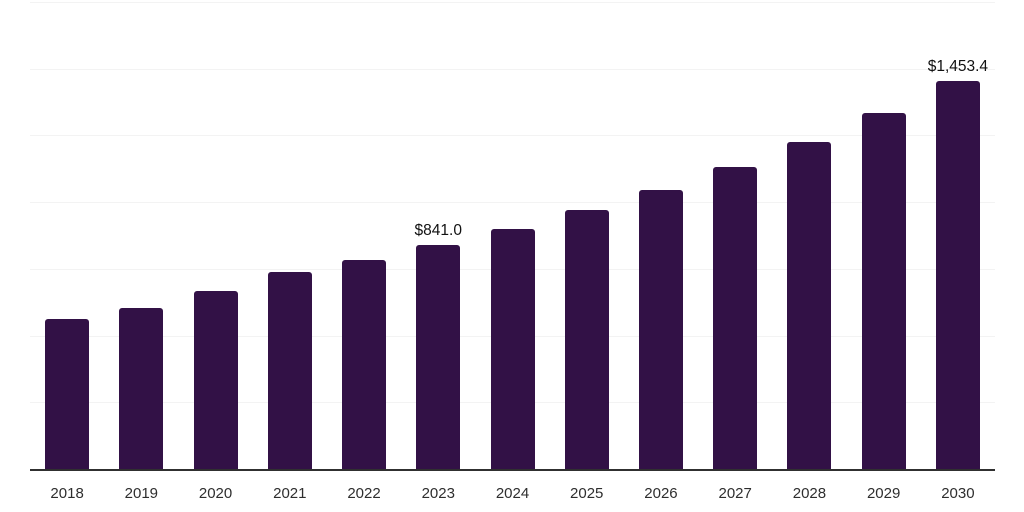 Image resolution: width=1024 pixels, height=512 pixels. What do you see at coordinates (141, 493) in the screenshot?
I see `x-tick-label-2019: 2019` at bounding box center [141, 493].